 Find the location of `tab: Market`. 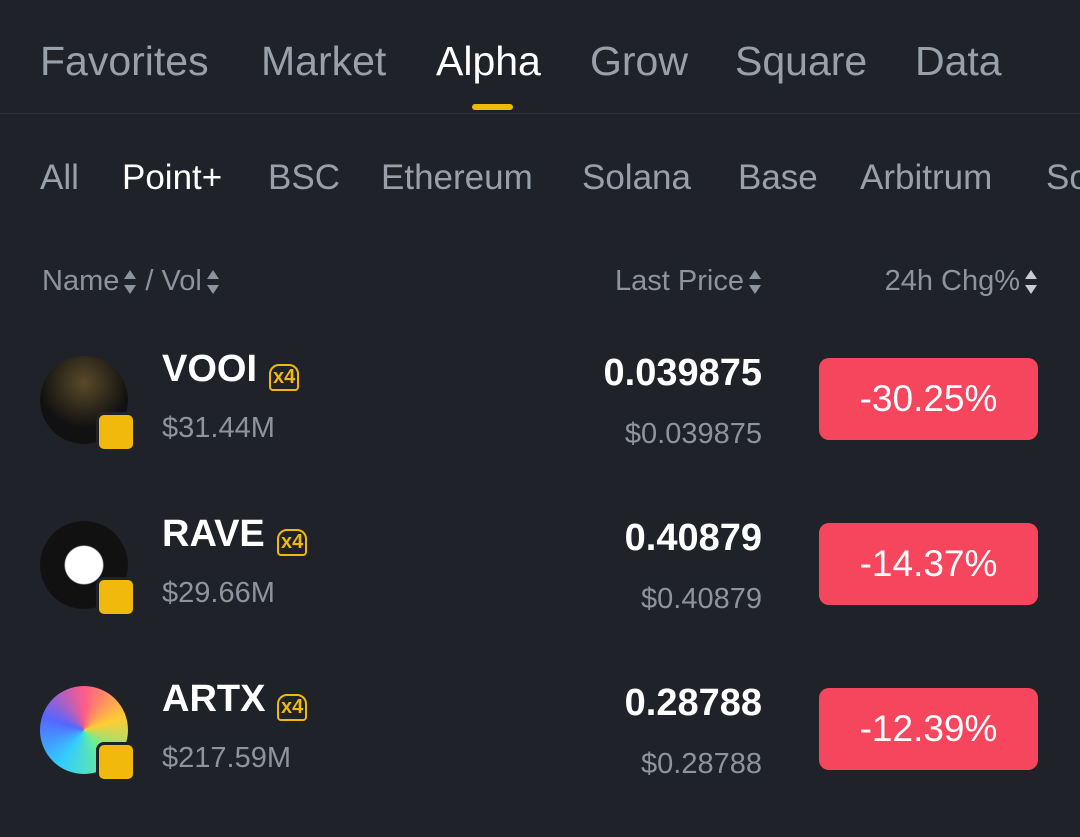

tab: Market is located at coordinates (324, 61).